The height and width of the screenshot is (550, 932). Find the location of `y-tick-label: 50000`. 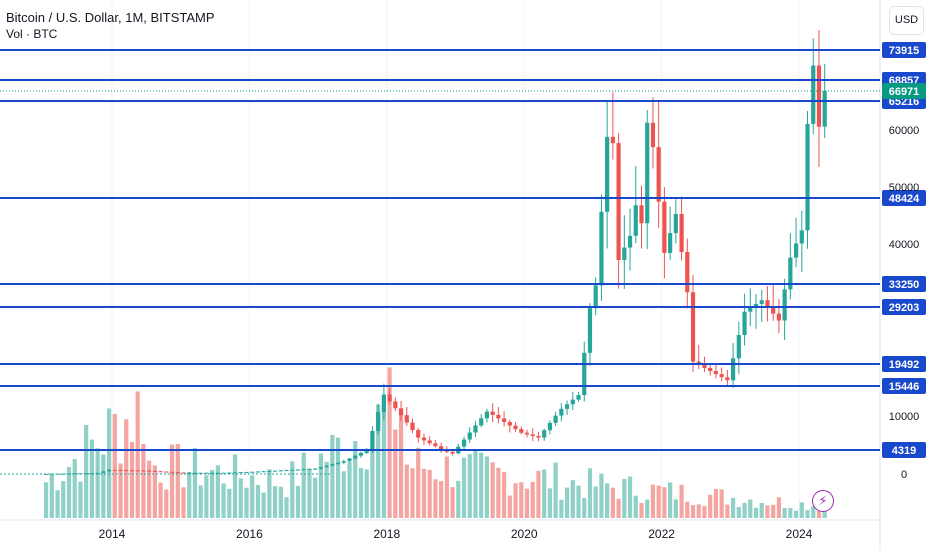

y-tick-label: 50000 is located at coordinates (904, 188).